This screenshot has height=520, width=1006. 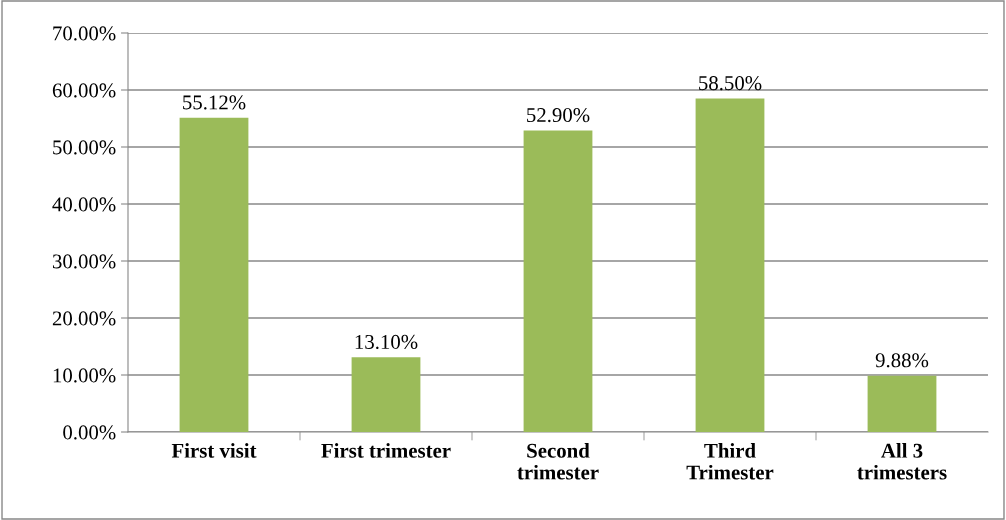 What do you see at coordinates (84, 318) in the screenshot?
I see `y-tick-label: 20.00%` at bounding box center [84, 318].